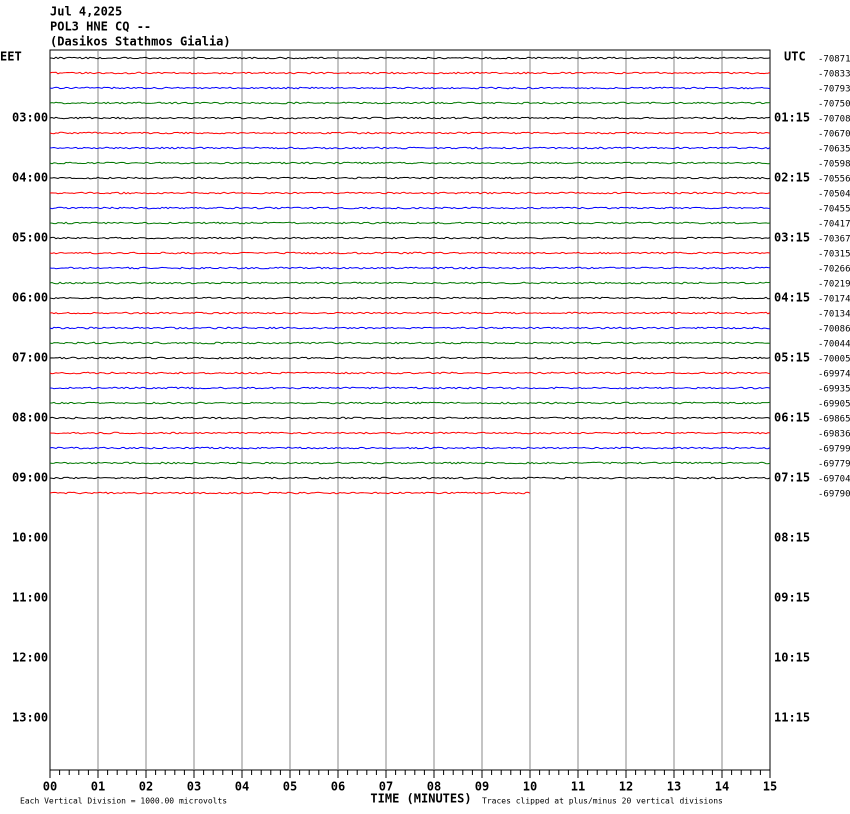 This screenshot has width=850, height=814. What do you see at coordinates (834, 315) in the screenshot?
I see `trace-offset: -70134` at bounding box center [834, 315].